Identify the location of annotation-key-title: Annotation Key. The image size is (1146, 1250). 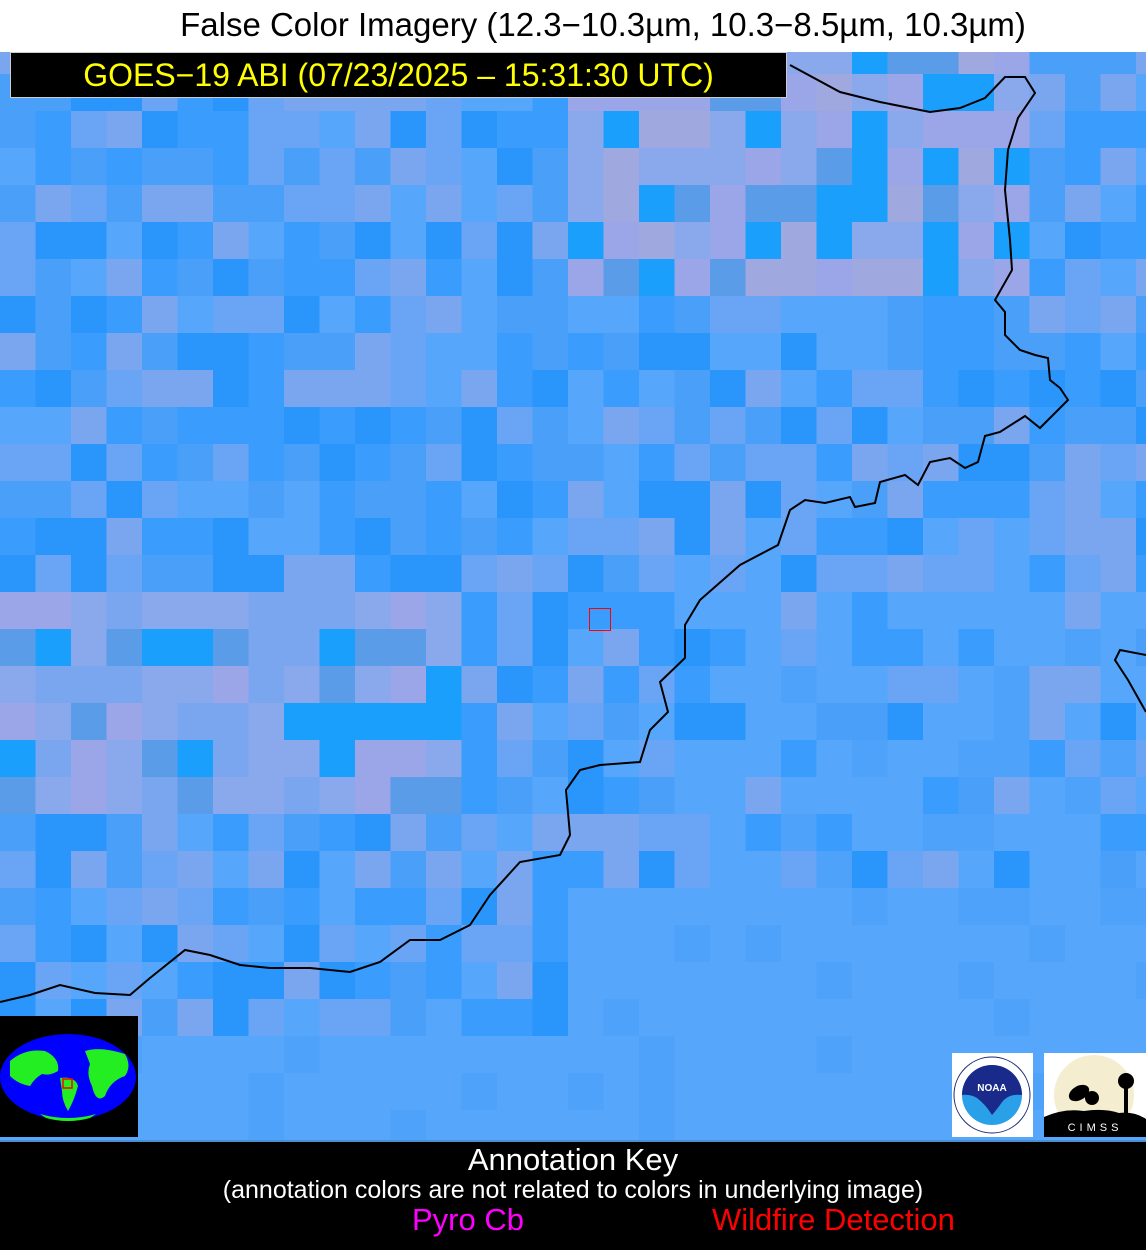
(573, 1159).